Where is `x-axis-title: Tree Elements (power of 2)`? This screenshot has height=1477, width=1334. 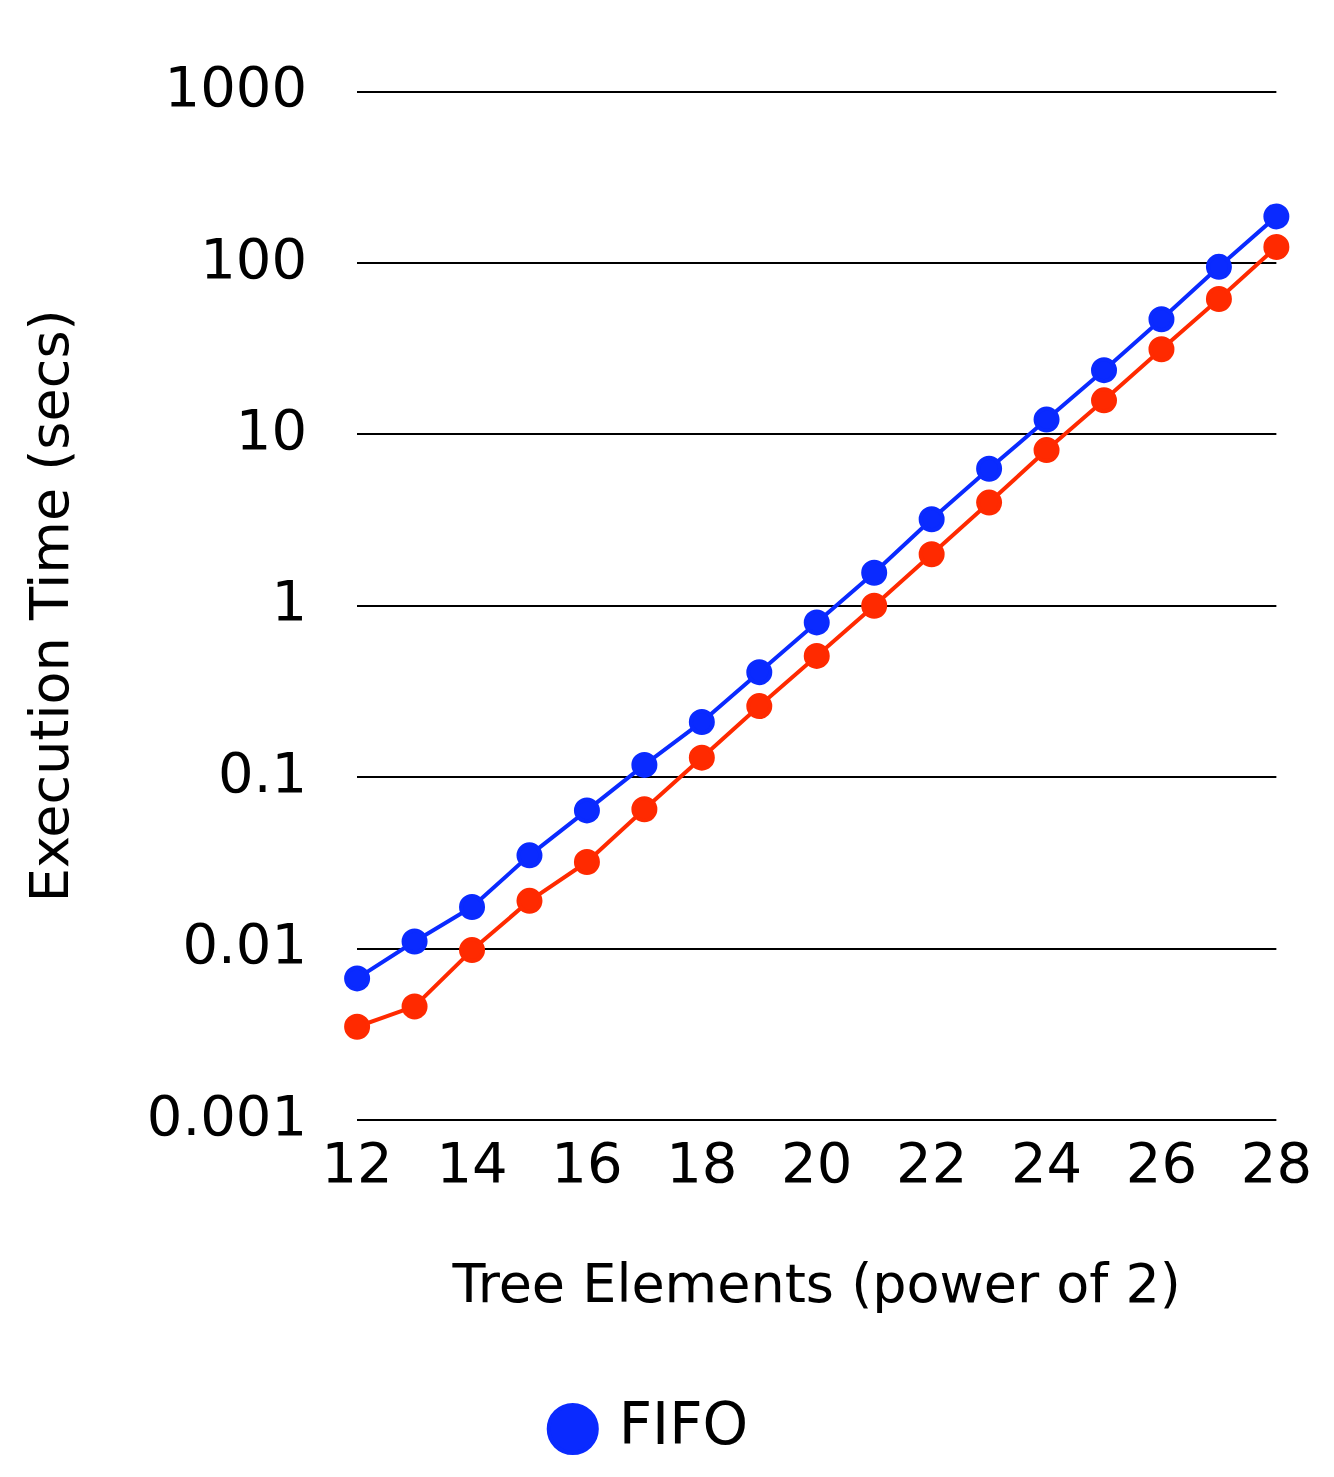
x-axis-title: Tree Elements (power of 2) is located at coordinates (816, 1283).